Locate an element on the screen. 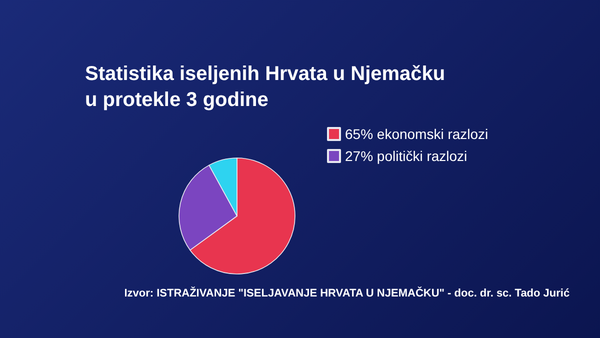  chart-title: Statistika iseljenih Hrvata u Njemačku u protekle 3 godine is located at coordinates (265, 87).